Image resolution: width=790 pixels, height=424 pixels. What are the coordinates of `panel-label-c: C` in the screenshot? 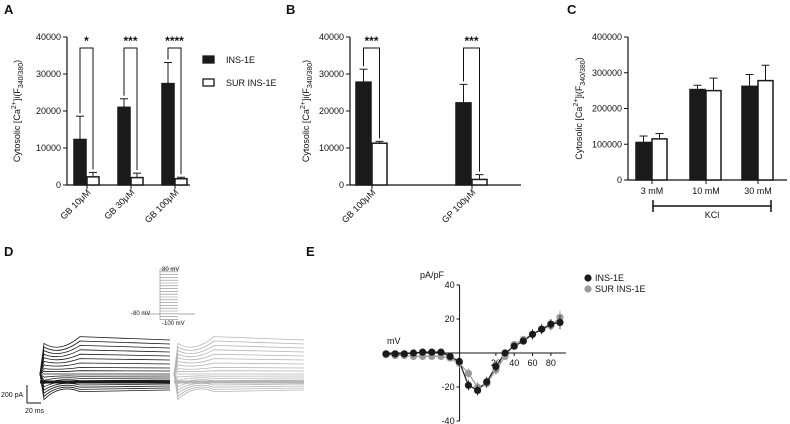 It's located at (572, 9).